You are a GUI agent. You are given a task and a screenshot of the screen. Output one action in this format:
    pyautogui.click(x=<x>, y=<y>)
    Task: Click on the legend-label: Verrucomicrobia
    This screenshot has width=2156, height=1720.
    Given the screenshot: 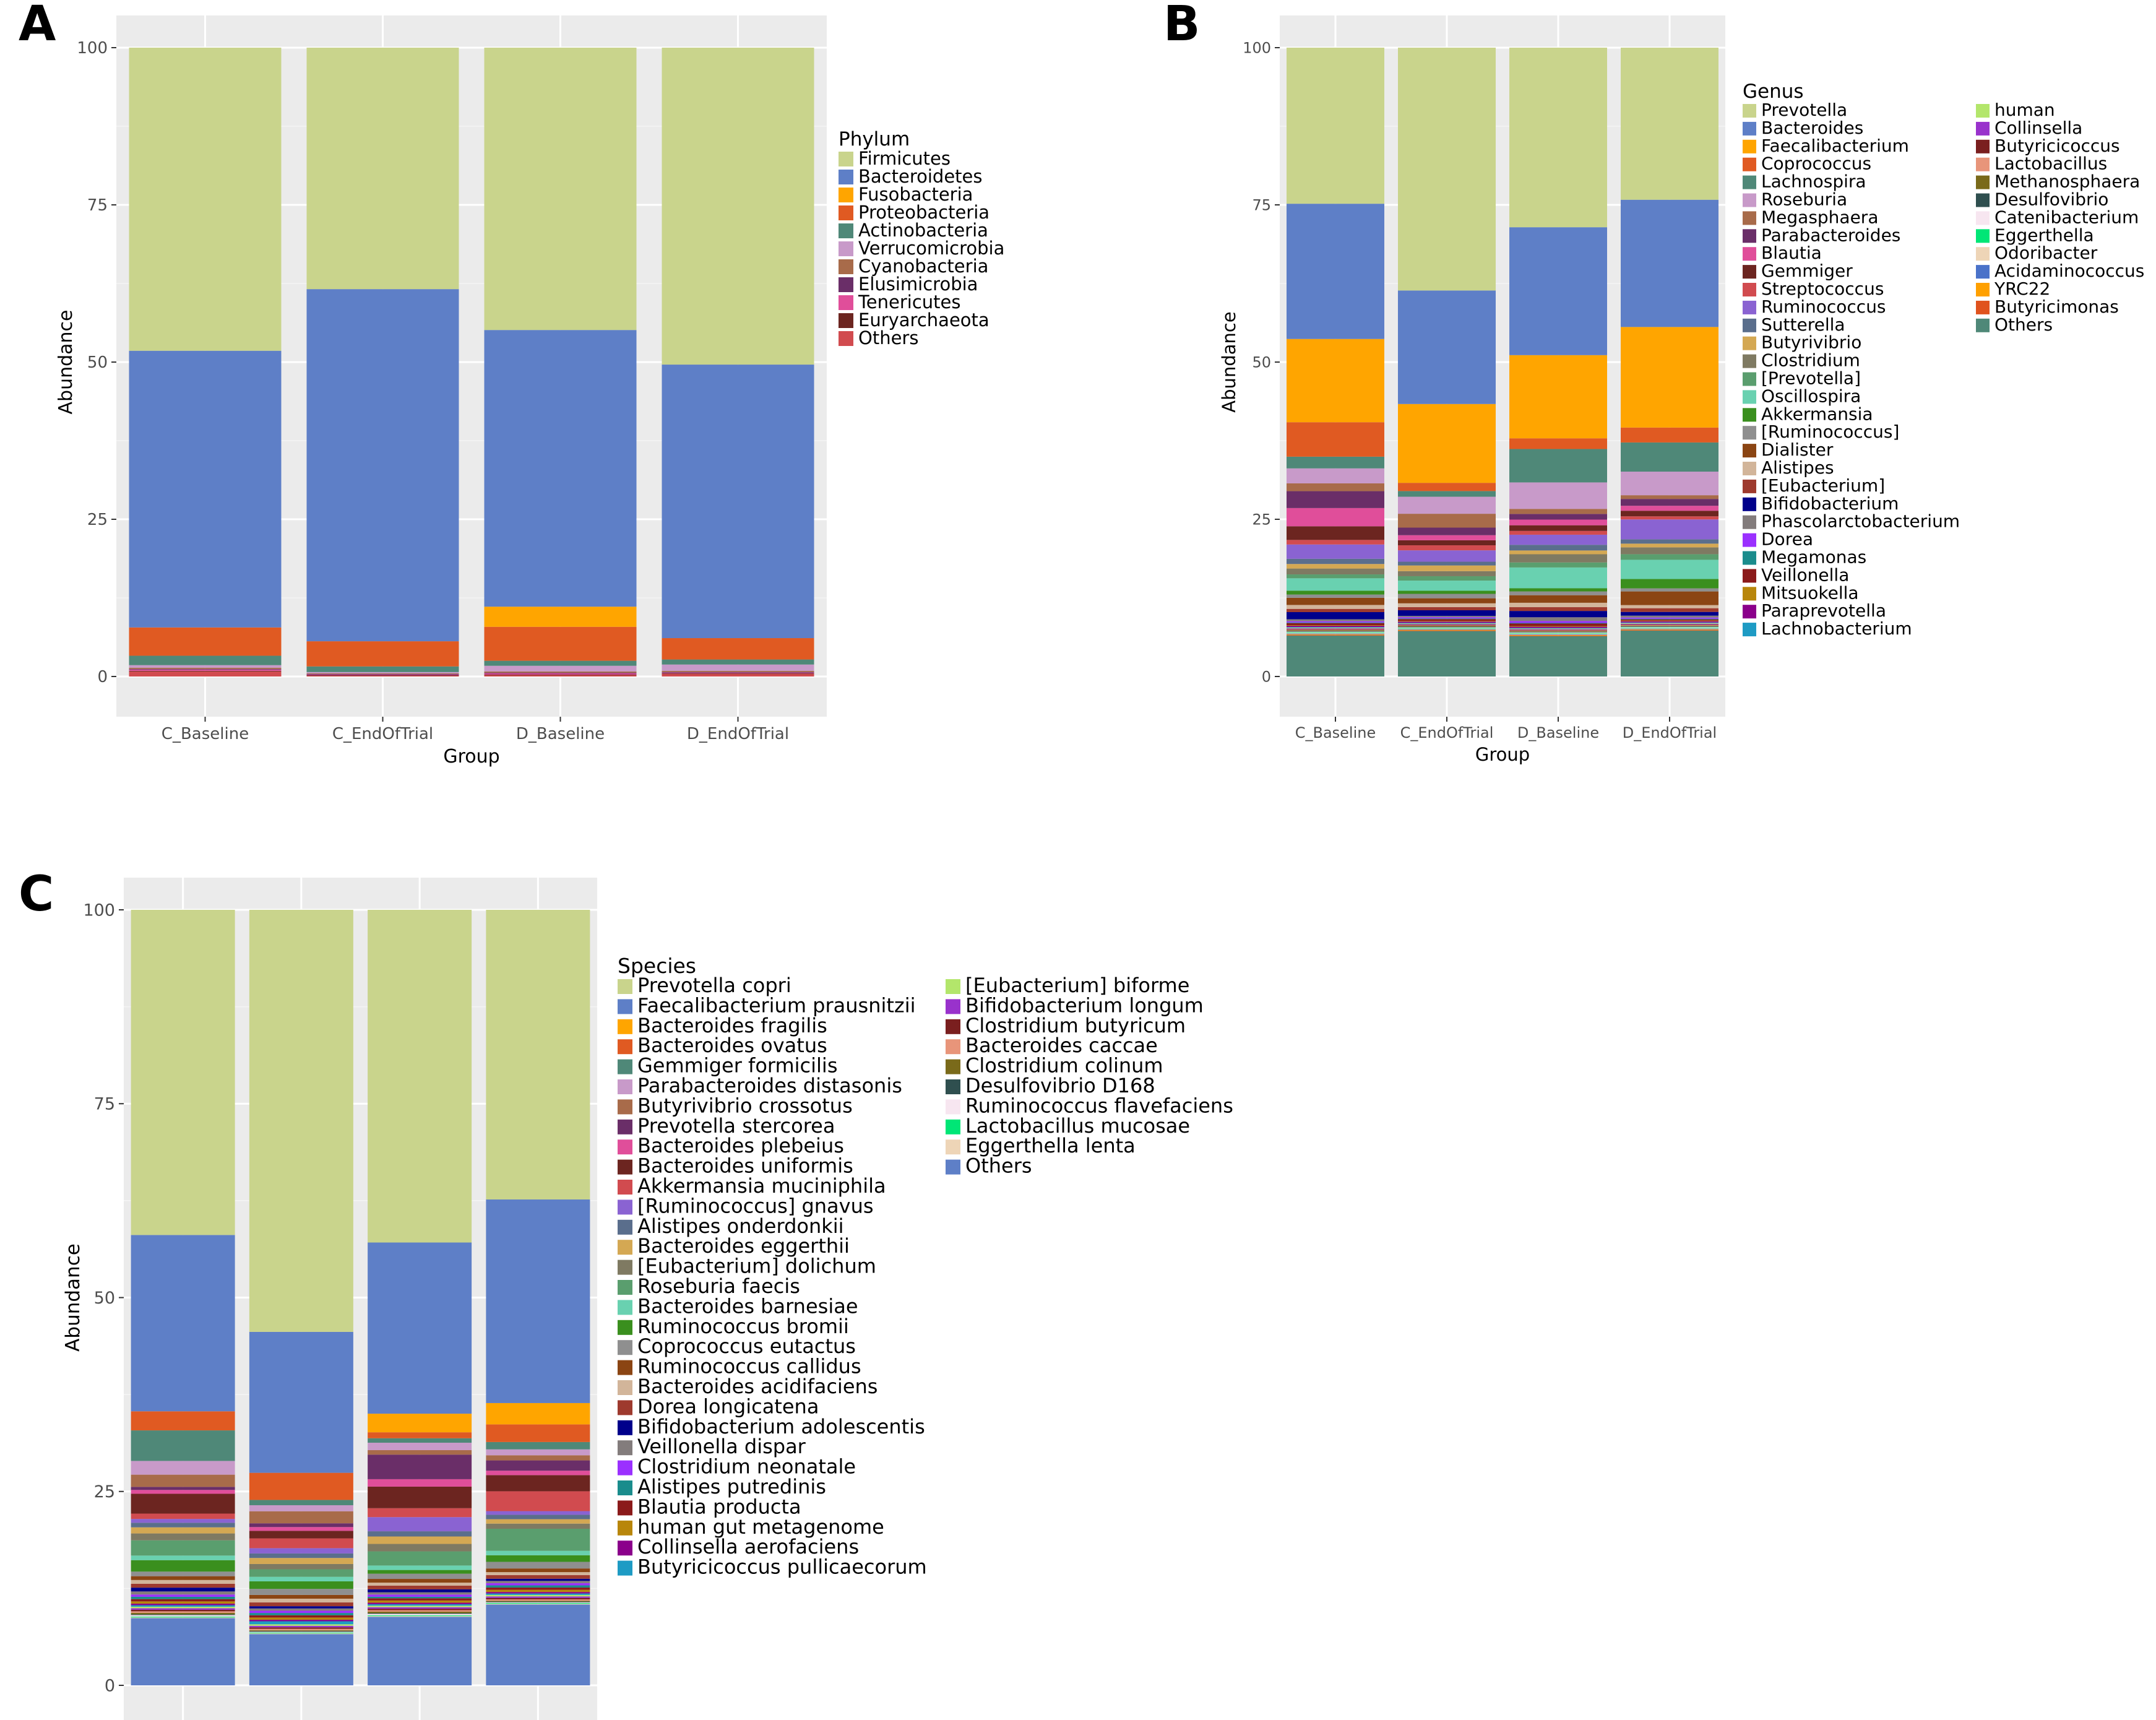 What is the action you would take?
    pyautogui.click(x=931, y=248)
    